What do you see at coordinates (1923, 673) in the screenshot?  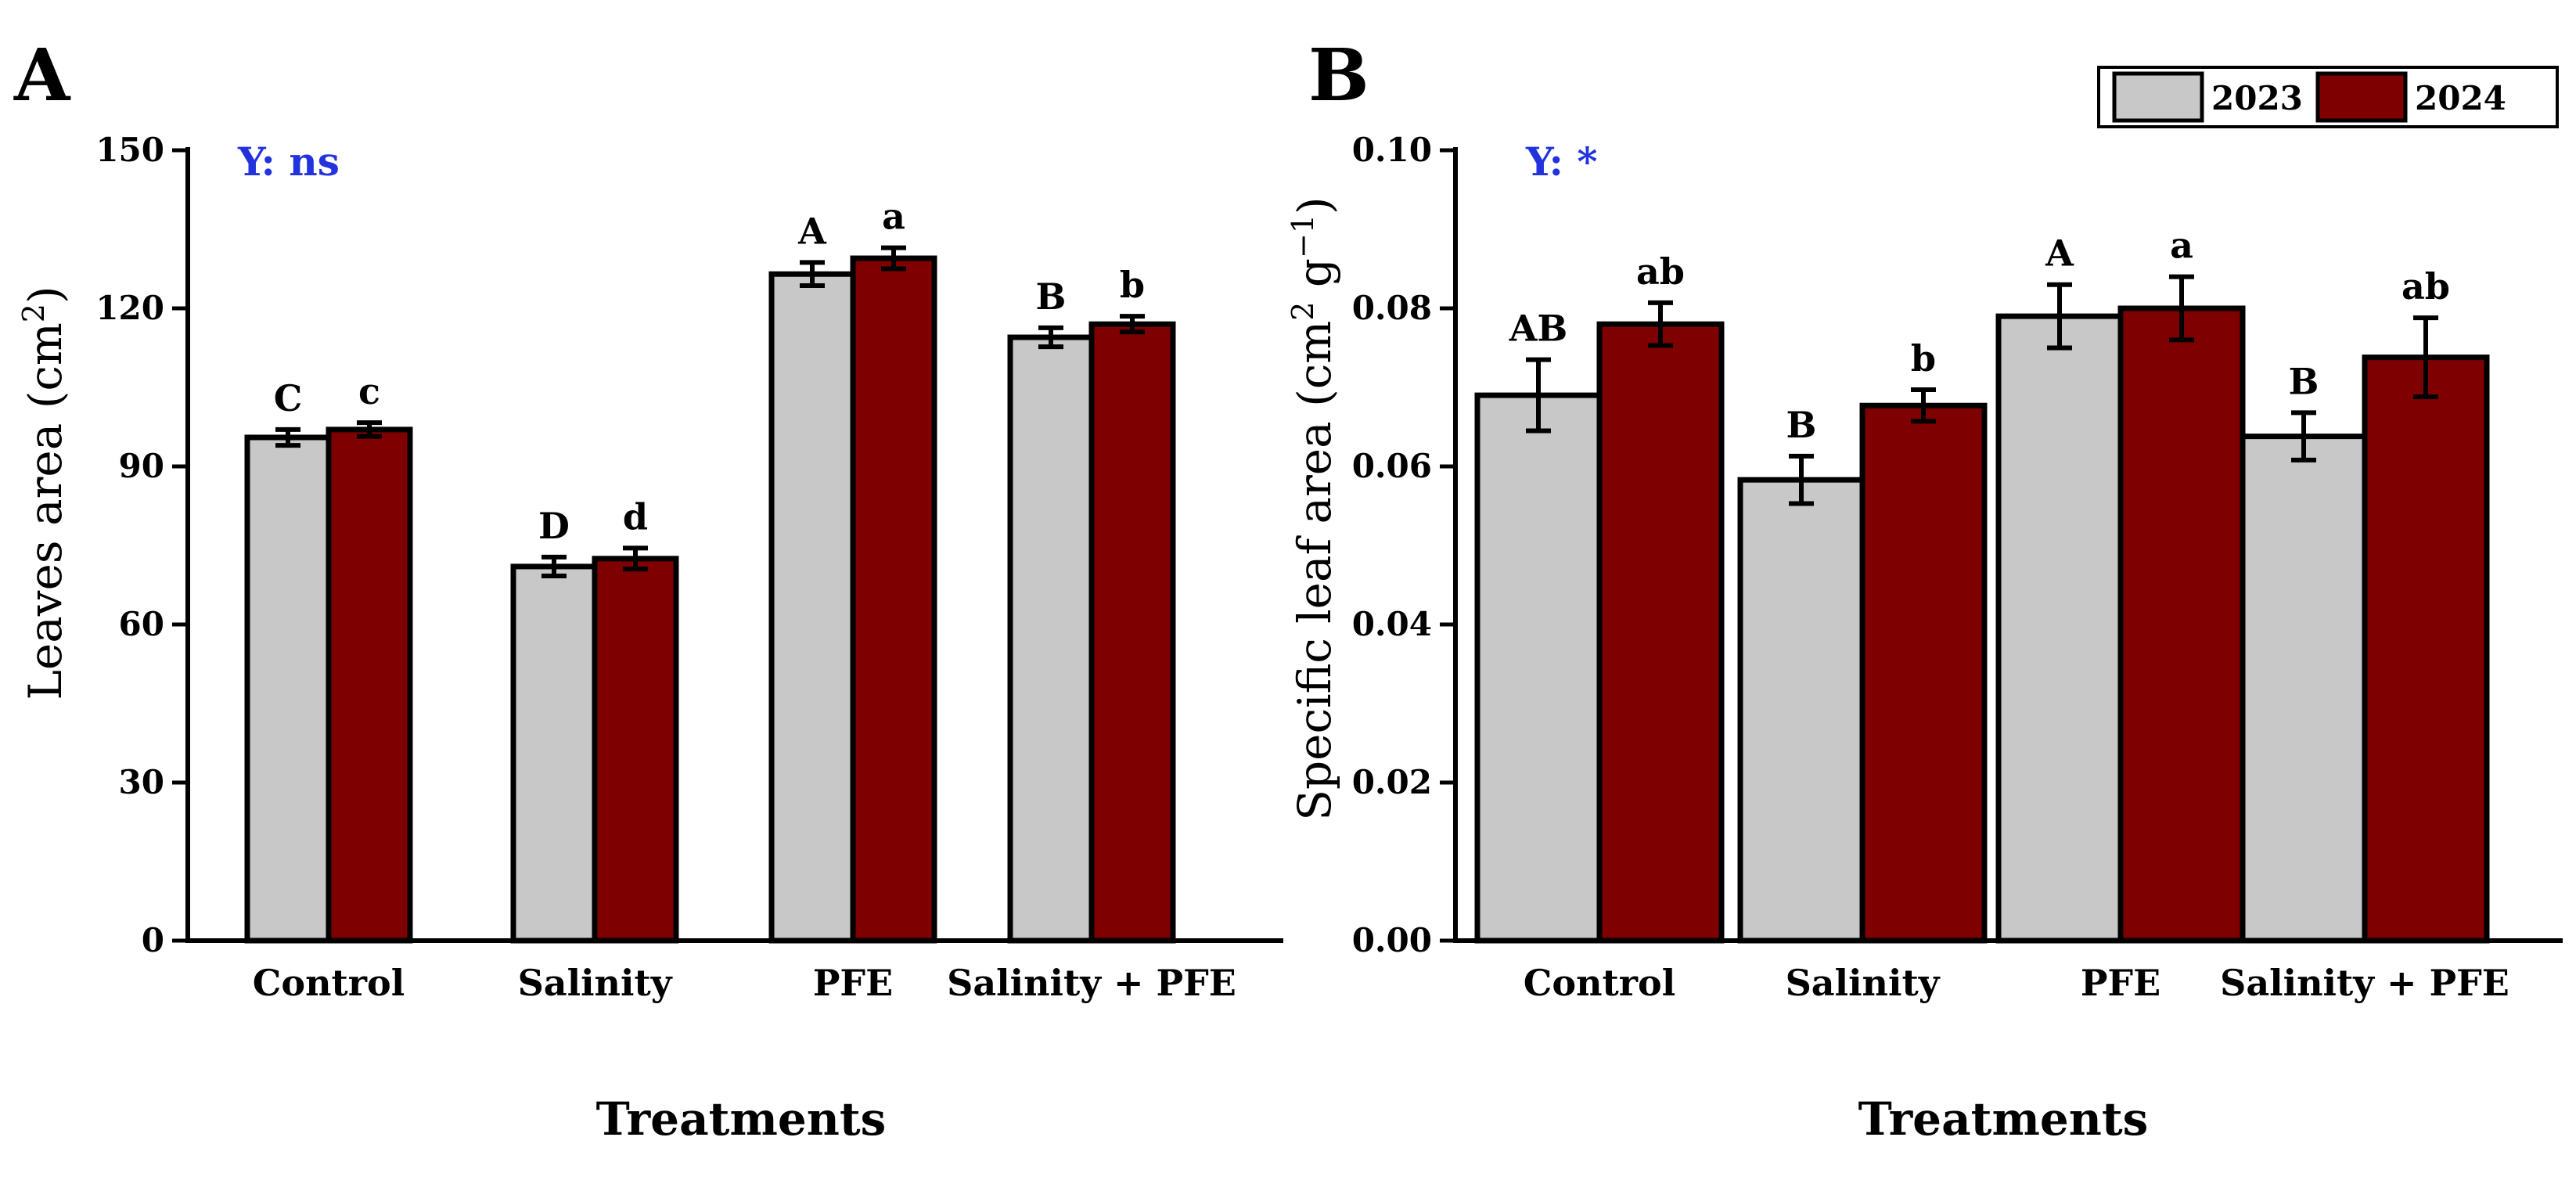 I see `panel-b-bar-2024-salinity` at bounding box center [1923, 673].